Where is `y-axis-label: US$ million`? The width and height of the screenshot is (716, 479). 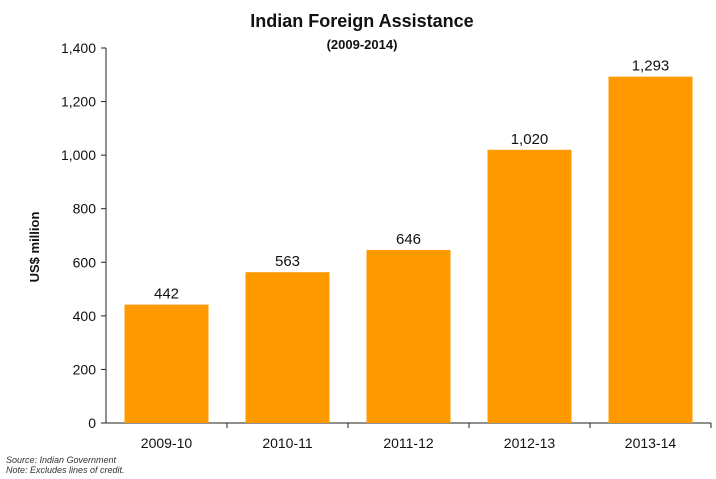 y-axis-label: US$ million is located at coordinates (34, 247).